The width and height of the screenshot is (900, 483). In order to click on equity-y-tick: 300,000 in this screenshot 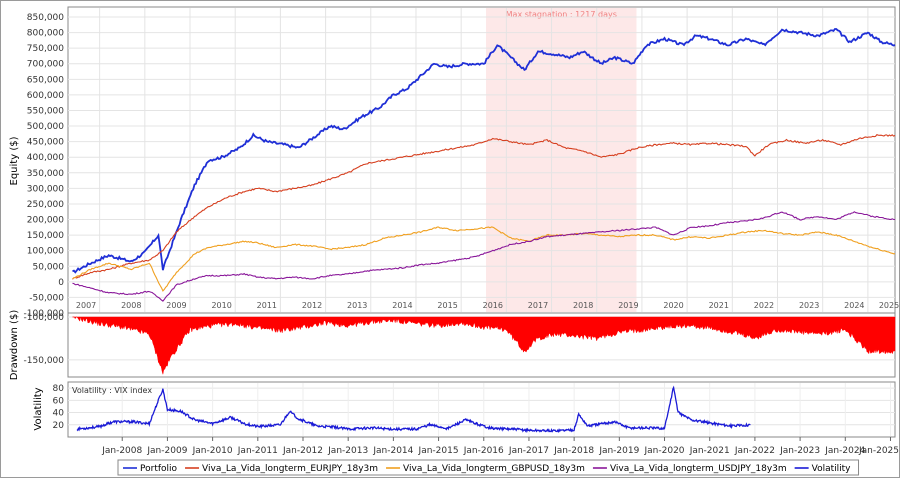, I will do `click(45, 189)`.